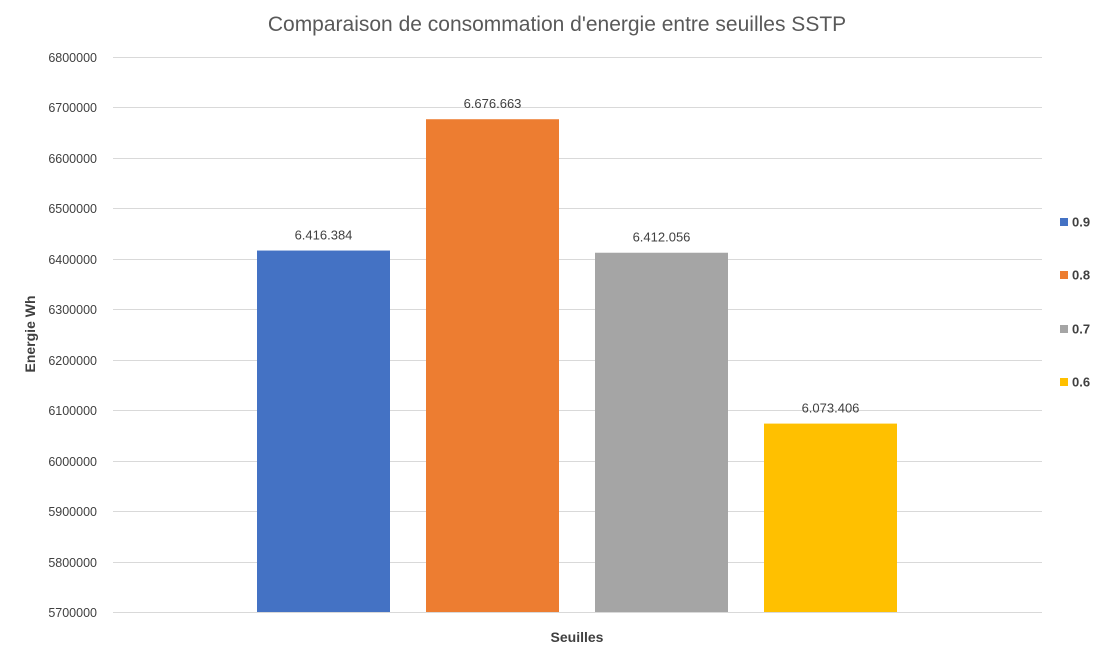 The width and height of the screenshot is (1116, 671). Describe the element at coordinates (1081, 275) in the screenshot. I see `legend-label: 0.8` at that location.